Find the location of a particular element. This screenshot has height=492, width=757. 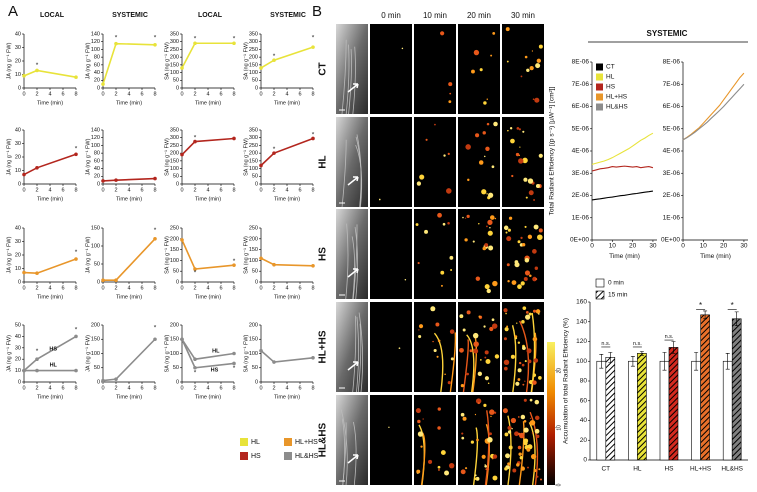

arrow is located at coordinates (353, 459).